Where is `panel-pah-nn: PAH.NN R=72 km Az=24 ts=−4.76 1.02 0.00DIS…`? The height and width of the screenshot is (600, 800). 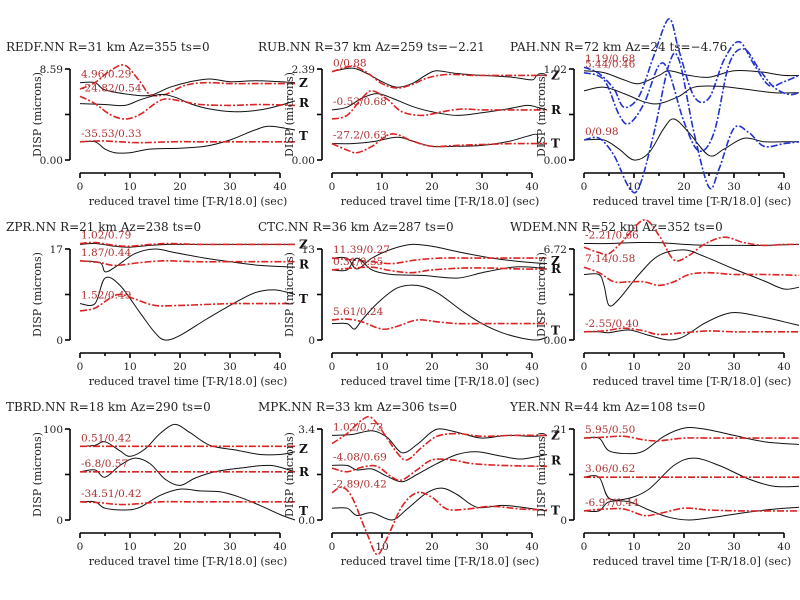 panel-pah-nn: PAH.NN R=72 km Az=24 ts=−4.76 1.02 0.00DIS… is located at coordinates (655, 113).